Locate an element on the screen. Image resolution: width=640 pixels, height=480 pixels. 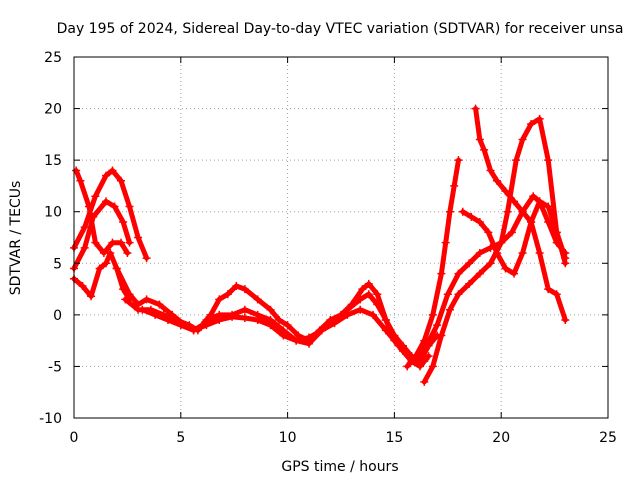
y-tick-label: 0 is located at coordinates (57, 316).